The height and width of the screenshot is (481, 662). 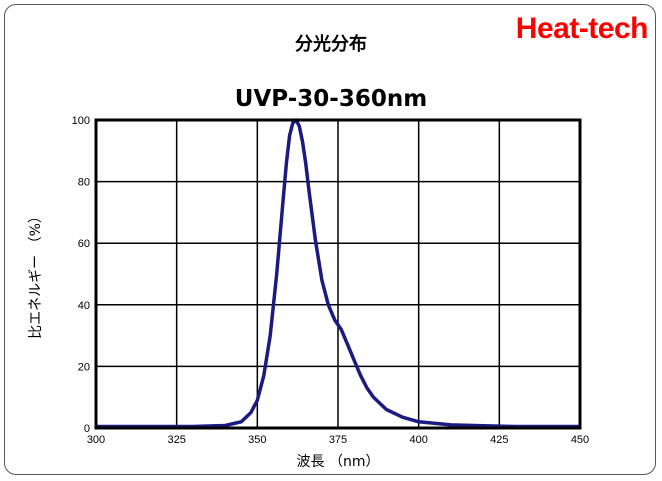 I want to click on x-tick-label: 350, so click(x=257, y=440).